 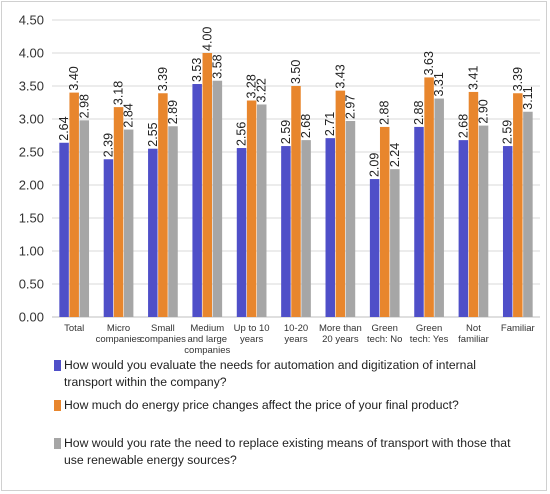 I want to click on data-label-series-2: 3.63, so click(x=429, y=63).